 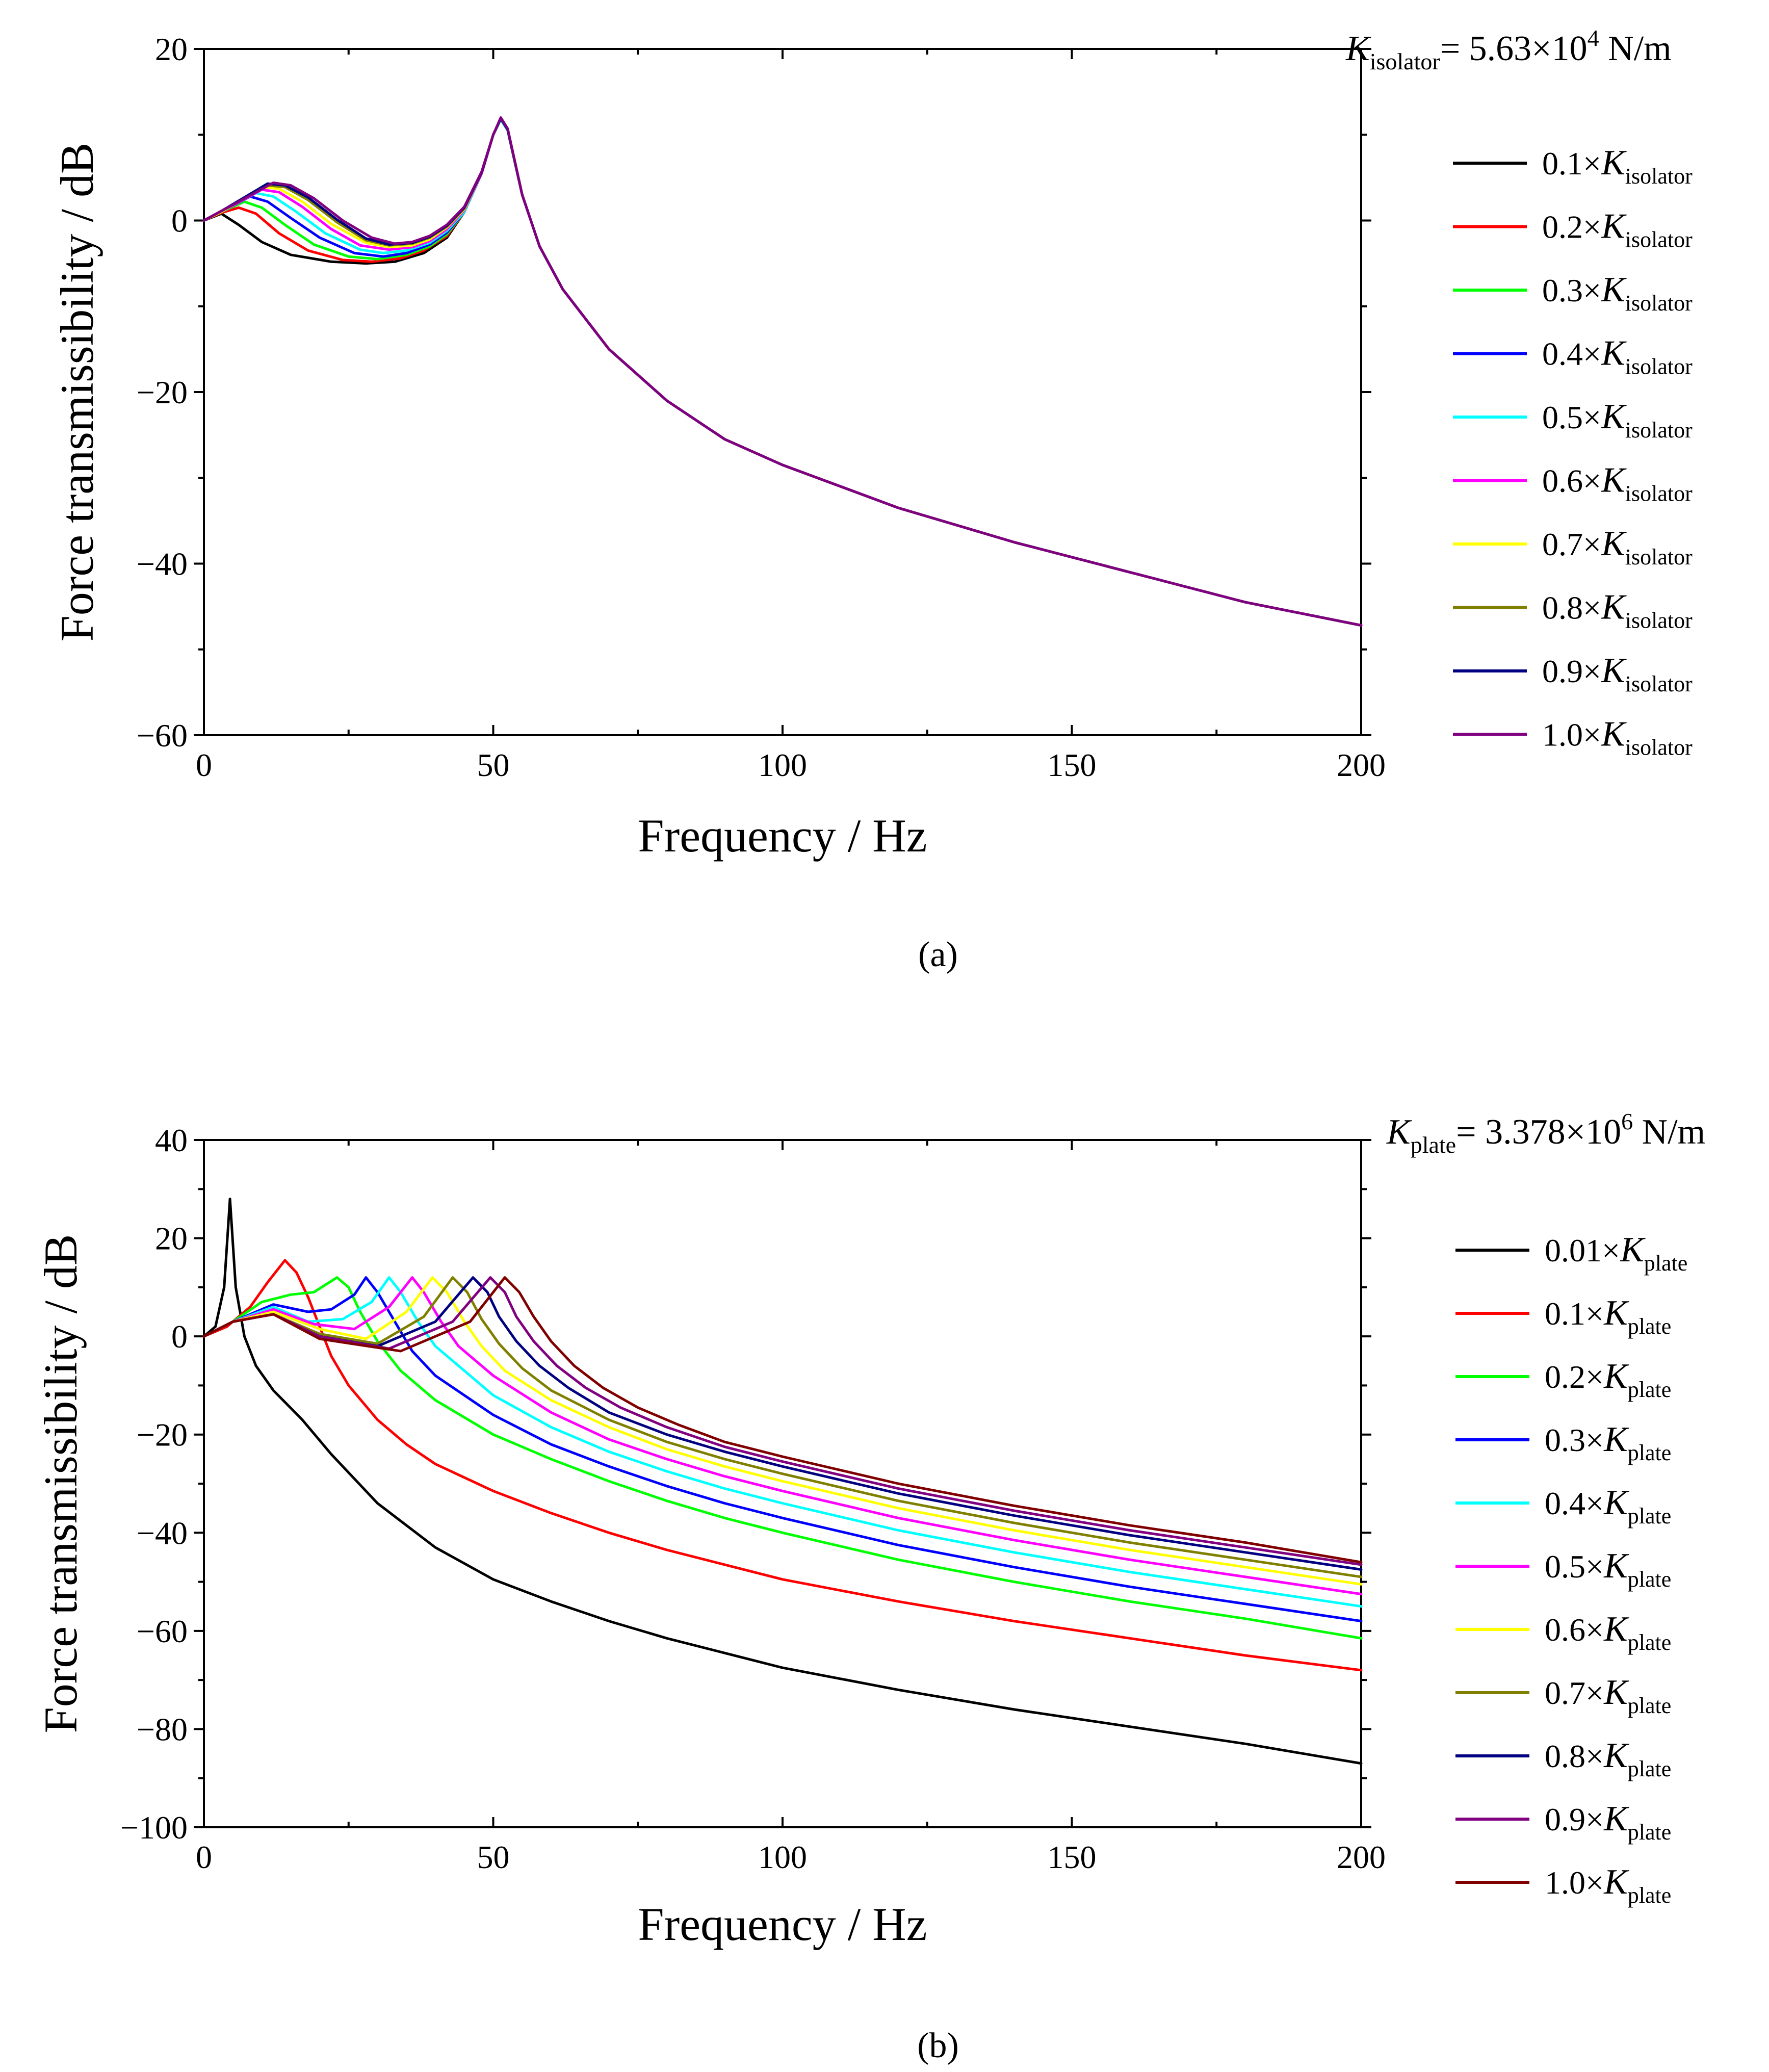 What do you see at coordinates (1571, 354) in the screenshot?
I see `panel-a-legend-factor: 0.4×` at bounding box center [1571, 354].